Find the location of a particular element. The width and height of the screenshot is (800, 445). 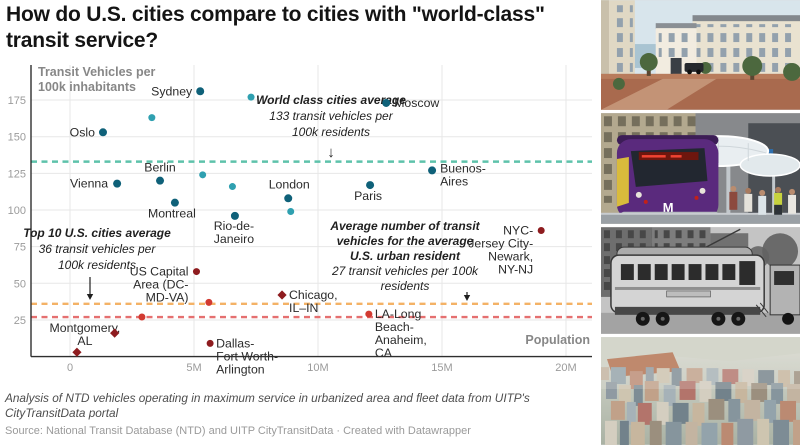

haze is located at coordinates (700, 363).